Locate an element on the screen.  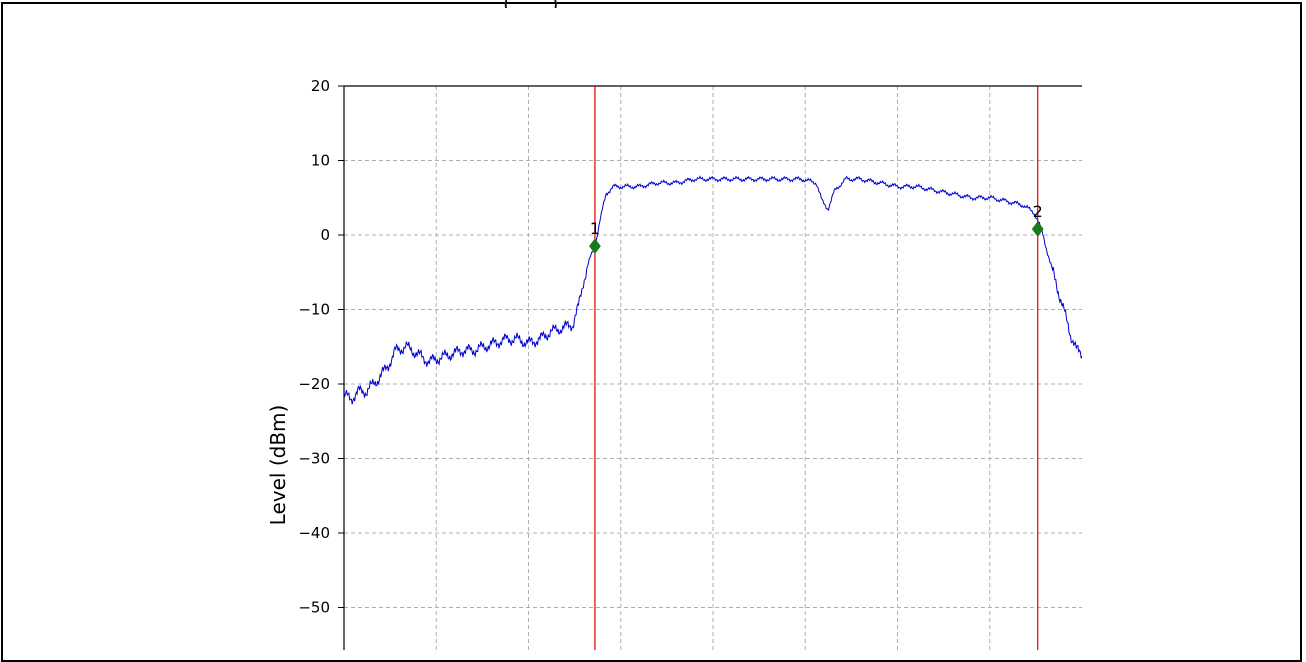
y-tick-label: −20 is located at coordinates (314, 384).